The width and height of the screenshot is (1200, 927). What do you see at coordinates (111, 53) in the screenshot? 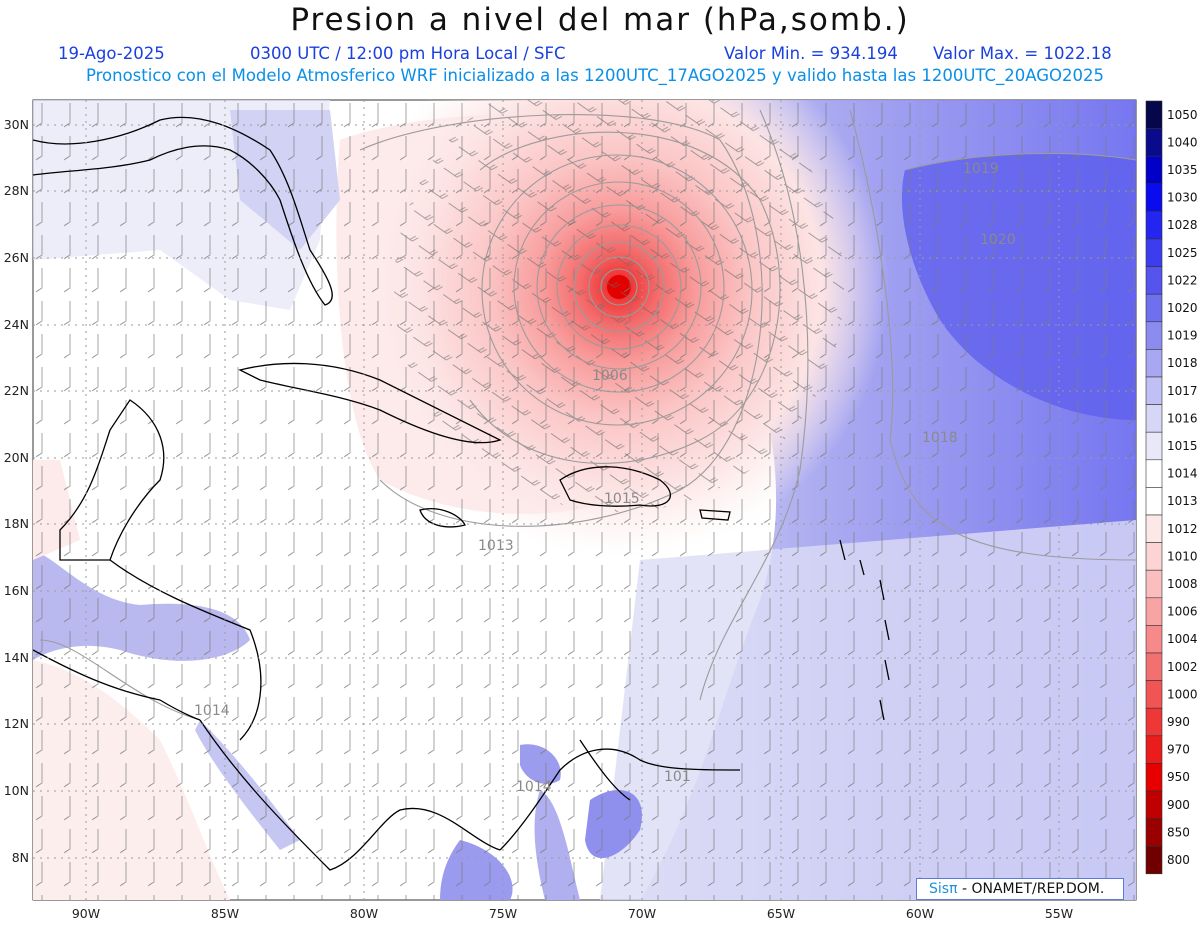
I see `valid-date: 19-Ago-2025` at bounding box center [111, 53].